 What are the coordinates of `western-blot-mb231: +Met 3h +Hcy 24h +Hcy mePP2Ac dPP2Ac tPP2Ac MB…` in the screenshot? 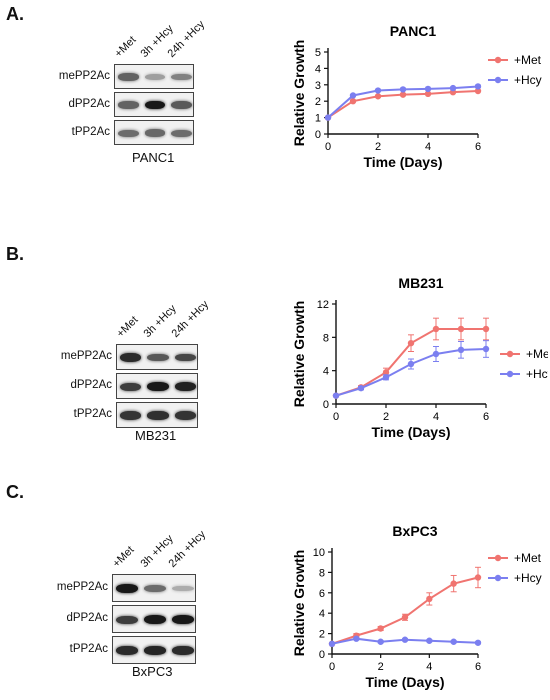 It's located at (132, 373).